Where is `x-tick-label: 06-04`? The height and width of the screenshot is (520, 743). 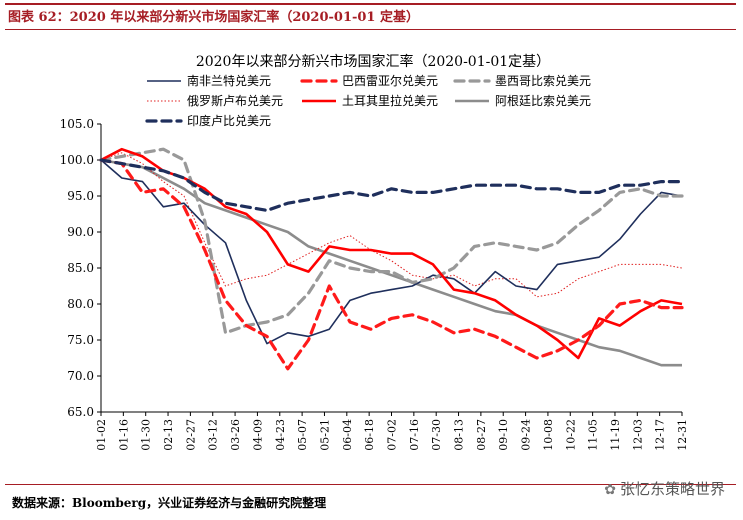
x-tick-label: 06-04 is located at coordinates (347, 435).